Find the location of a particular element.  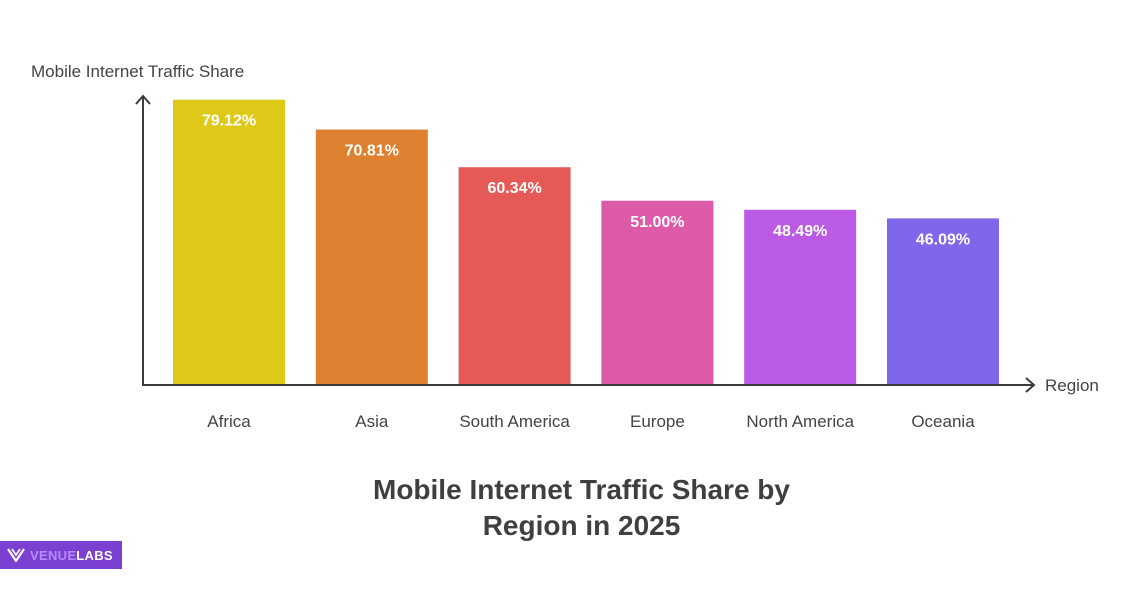

bar-asia is located at coordinates (371, 256).